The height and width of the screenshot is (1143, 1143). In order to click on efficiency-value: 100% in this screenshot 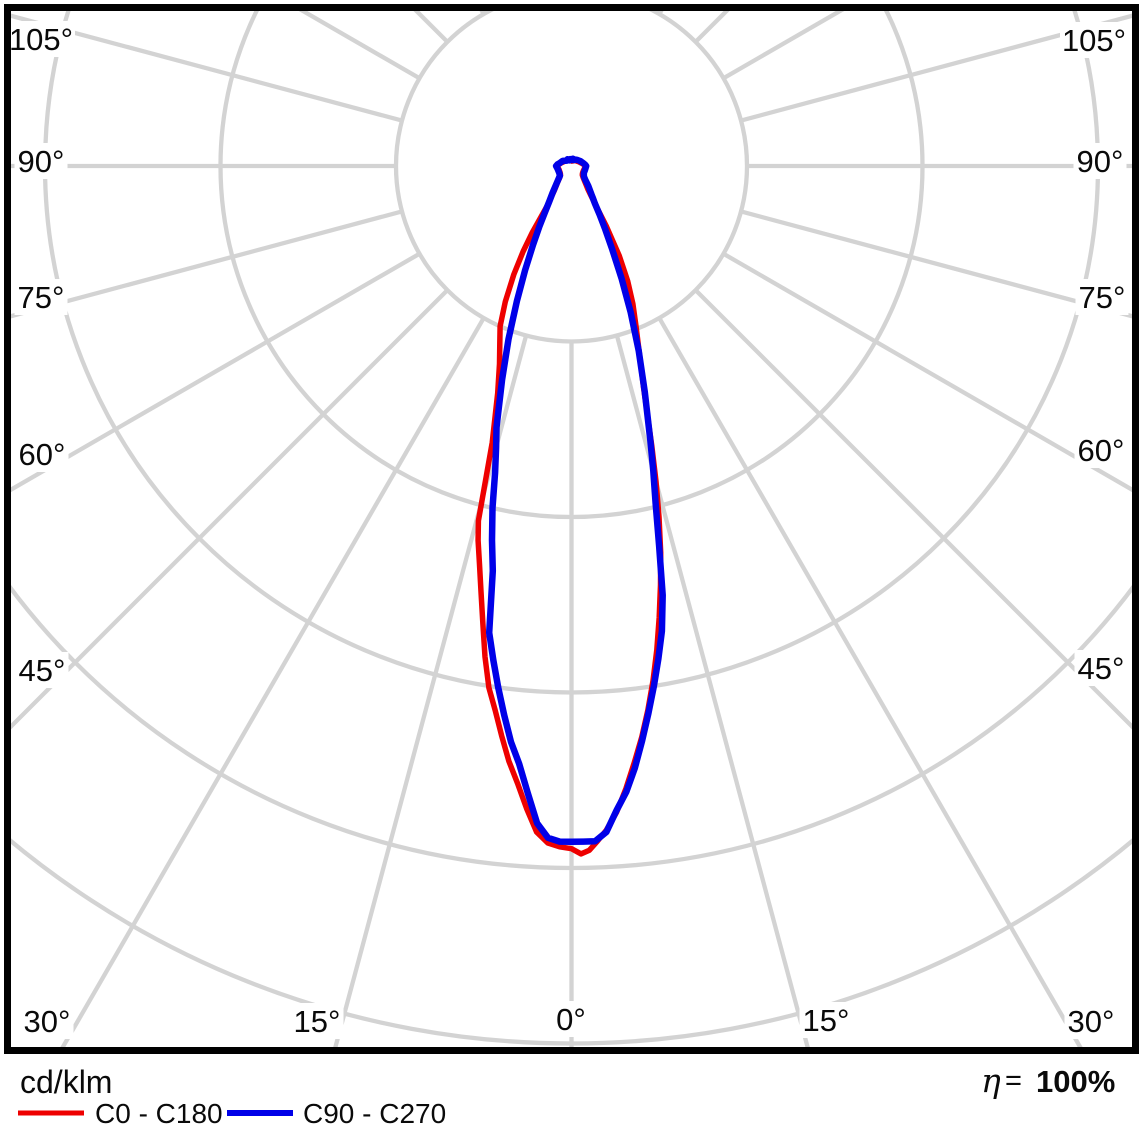, I will do `click(1075, 1081)`.